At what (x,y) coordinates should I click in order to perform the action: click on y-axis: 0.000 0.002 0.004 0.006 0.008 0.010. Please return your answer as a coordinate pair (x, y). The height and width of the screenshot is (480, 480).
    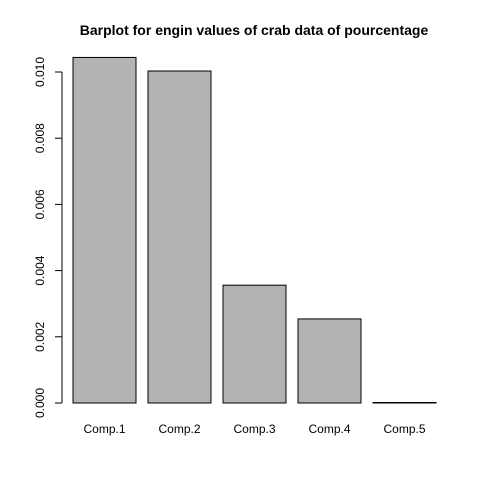
    Looking at the image, I should click on (48, 237).